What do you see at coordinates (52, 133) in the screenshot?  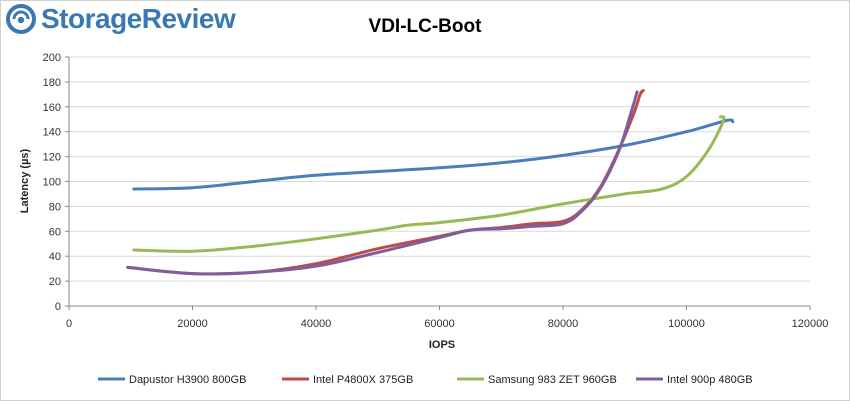 I see `y-tick-label: 140` at bounding box center [52, 133].